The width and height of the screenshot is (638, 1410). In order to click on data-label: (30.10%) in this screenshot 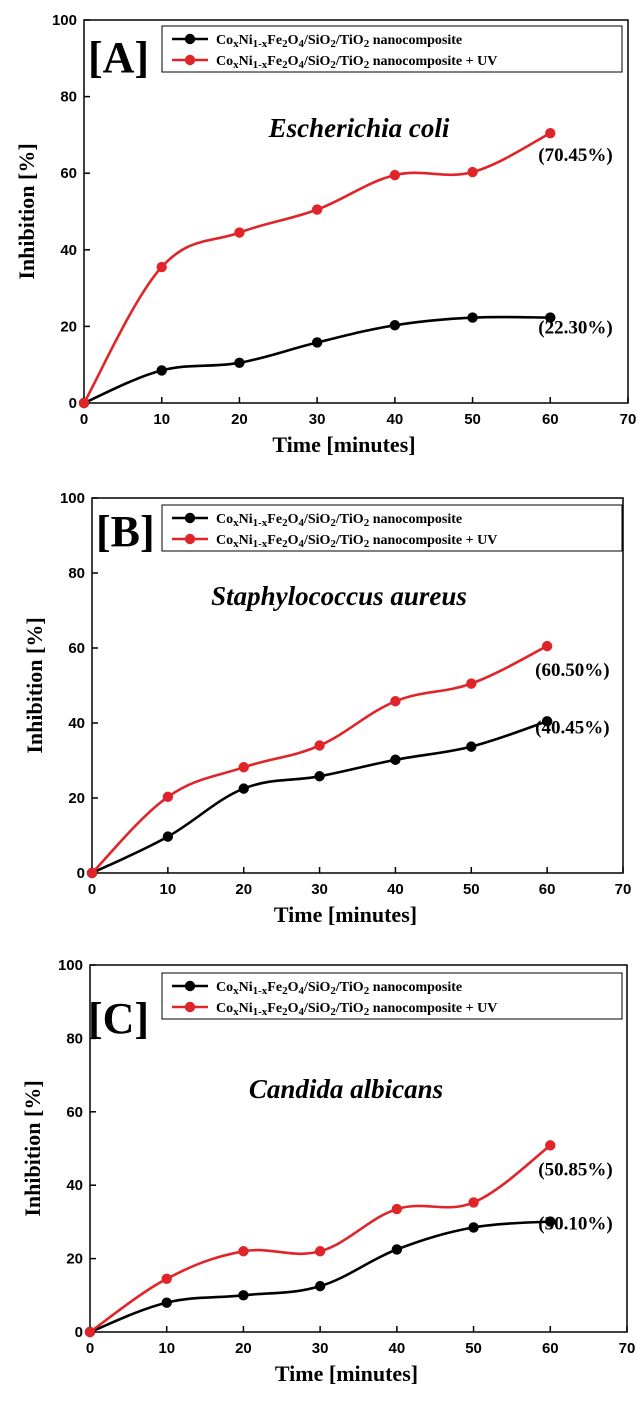, I will do `click(575, 1224)`.